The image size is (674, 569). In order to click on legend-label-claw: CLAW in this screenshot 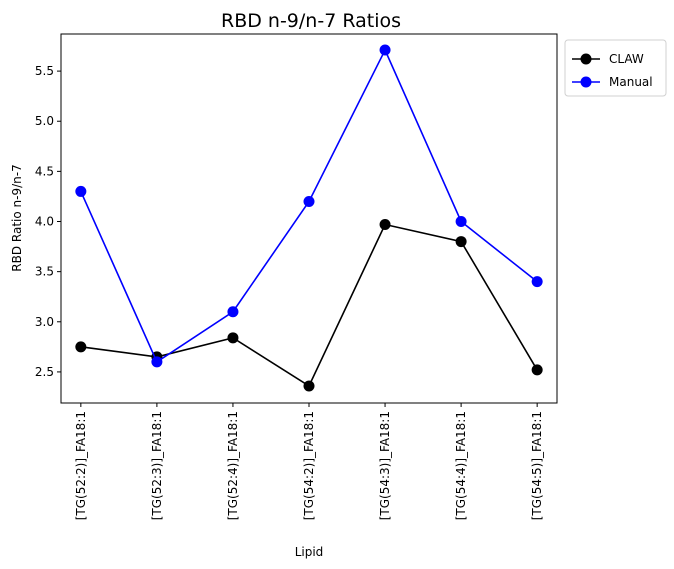, I will do `click(626, 59)`.